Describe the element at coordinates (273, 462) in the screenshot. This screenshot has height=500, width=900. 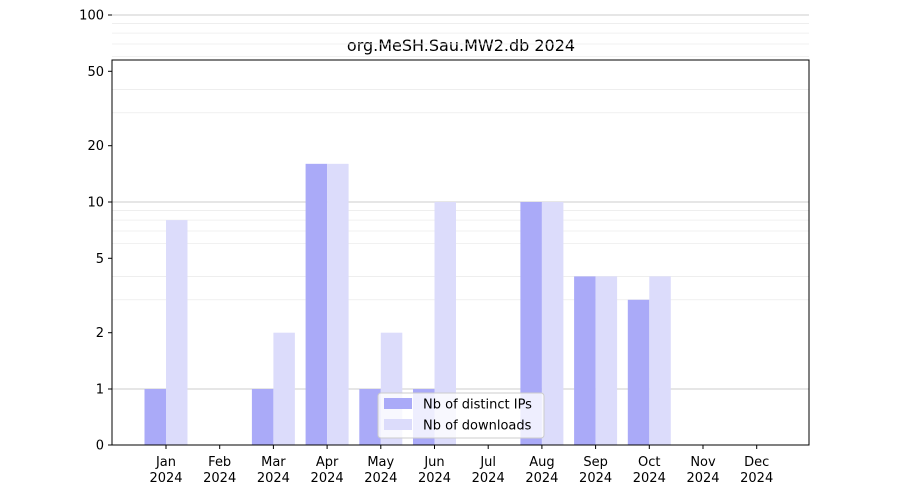
I see `x-tick-label-month: Mar` at that location.